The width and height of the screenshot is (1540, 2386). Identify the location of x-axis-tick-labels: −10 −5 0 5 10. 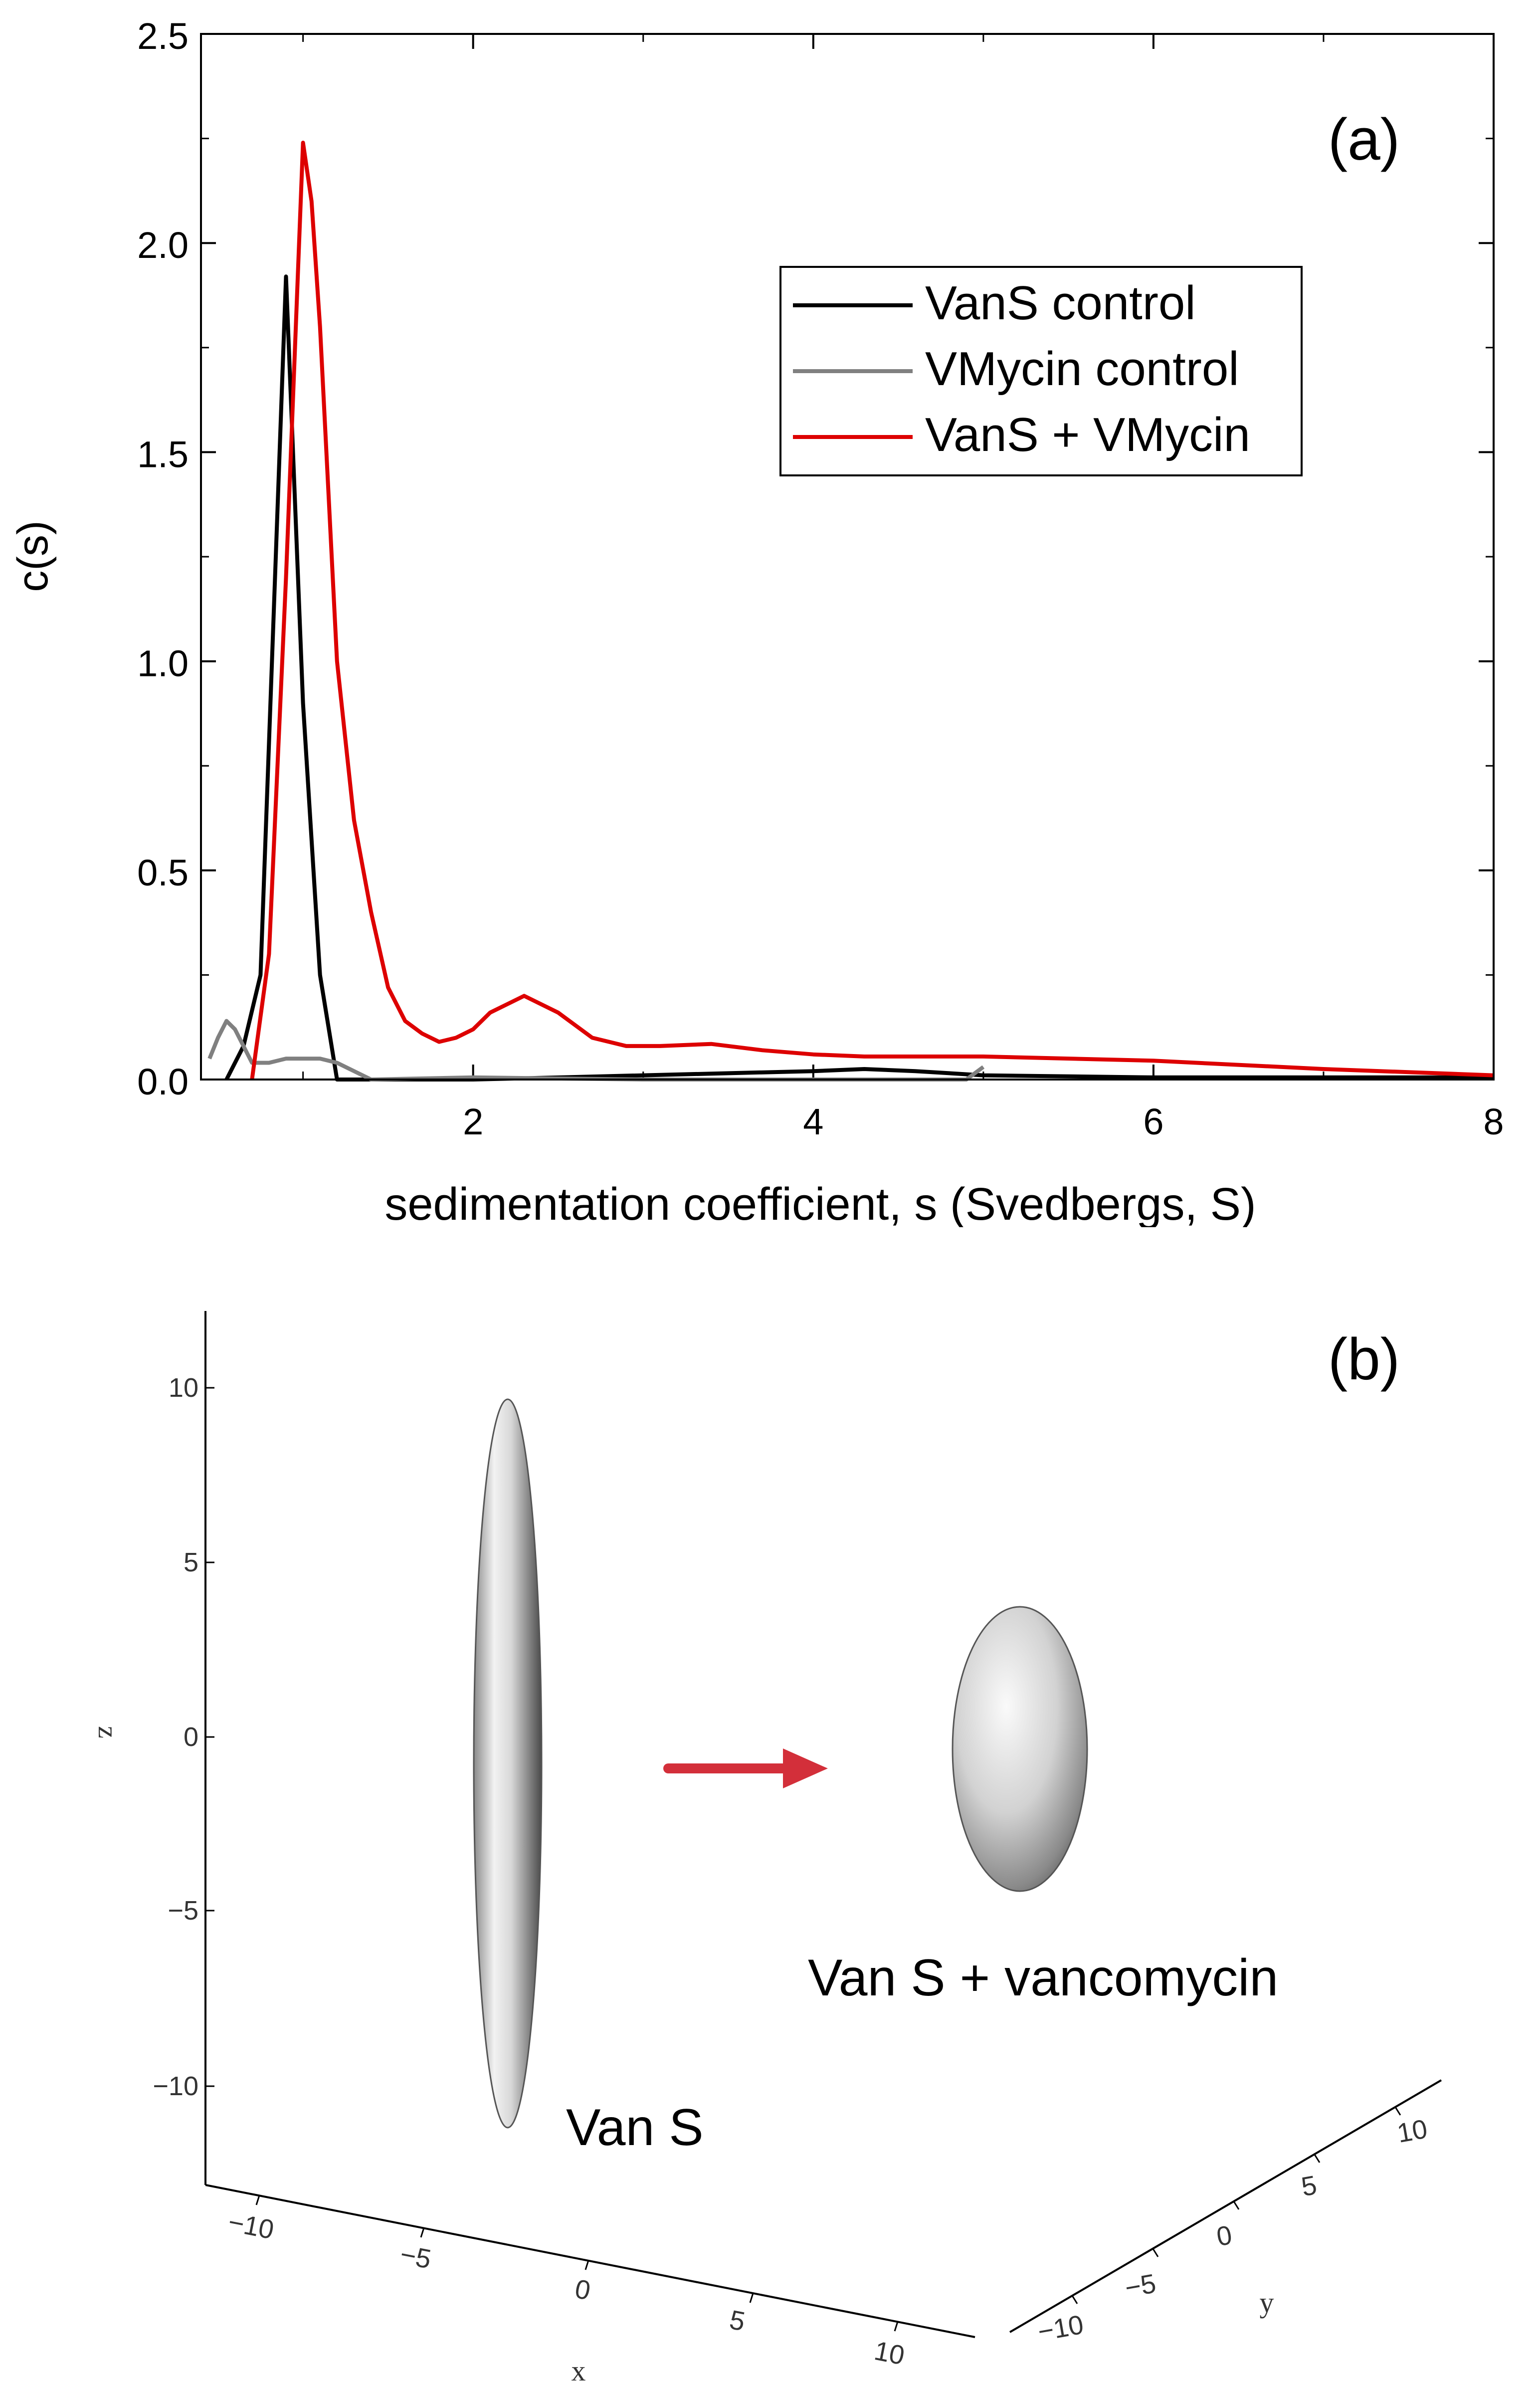
(566, 2289).